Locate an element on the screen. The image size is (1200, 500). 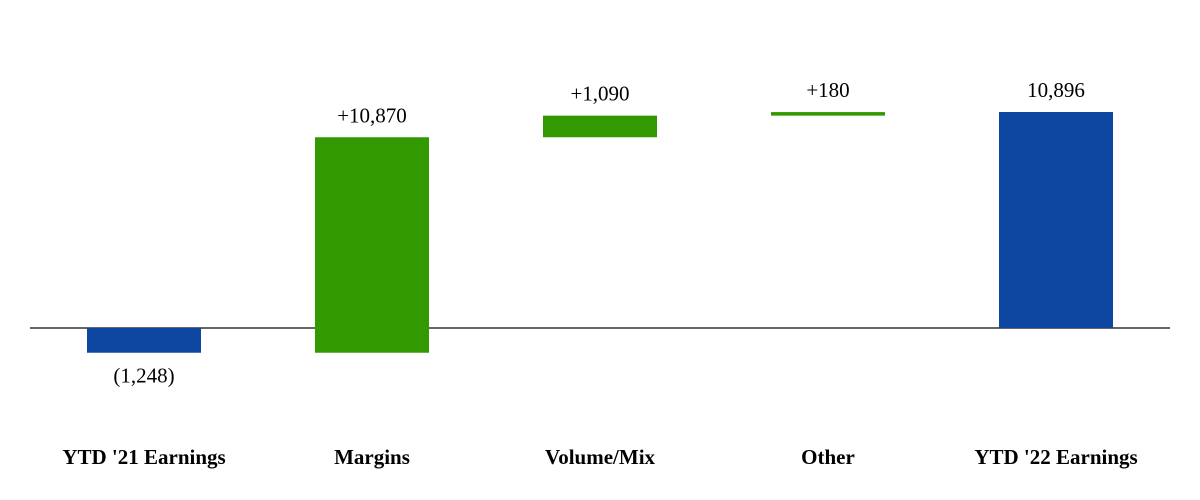
x-tick-label: YTD '22 Earnings is located at coordinates (1055, 457).